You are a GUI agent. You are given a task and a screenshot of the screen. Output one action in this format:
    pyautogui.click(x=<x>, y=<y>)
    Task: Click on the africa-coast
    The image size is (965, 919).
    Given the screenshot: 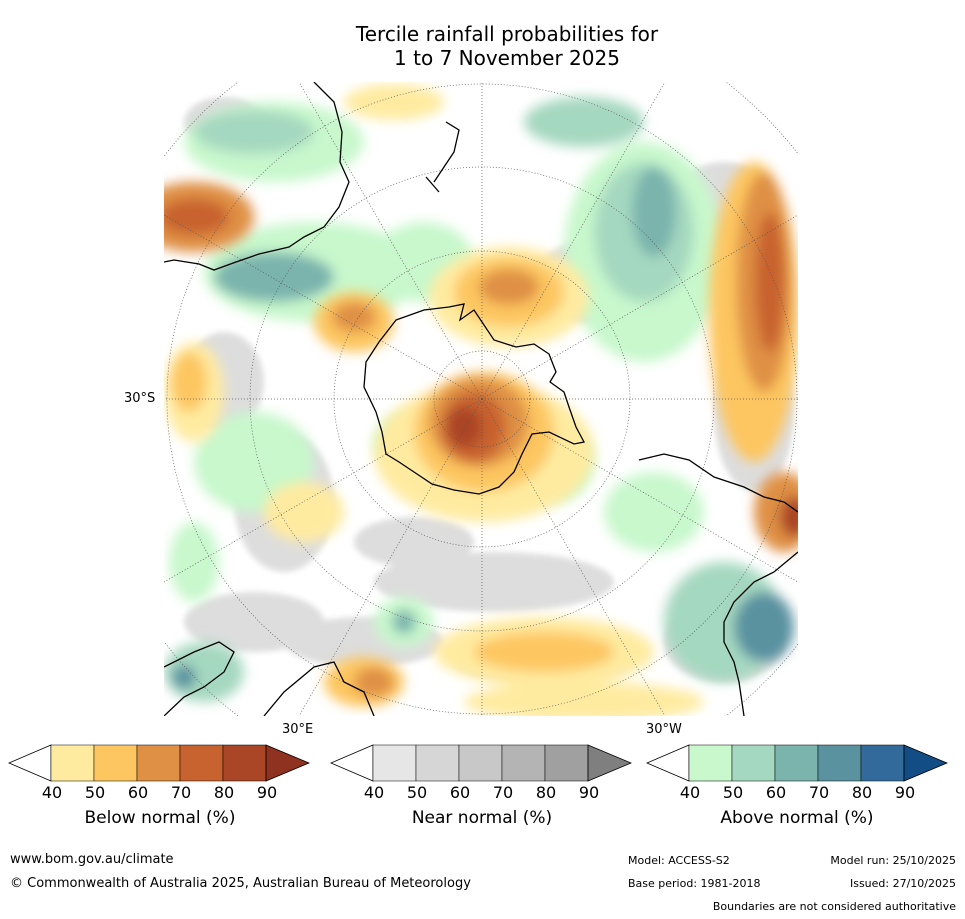 What is the action you would take?
    pyautogui.click(x=269, y=678)
    